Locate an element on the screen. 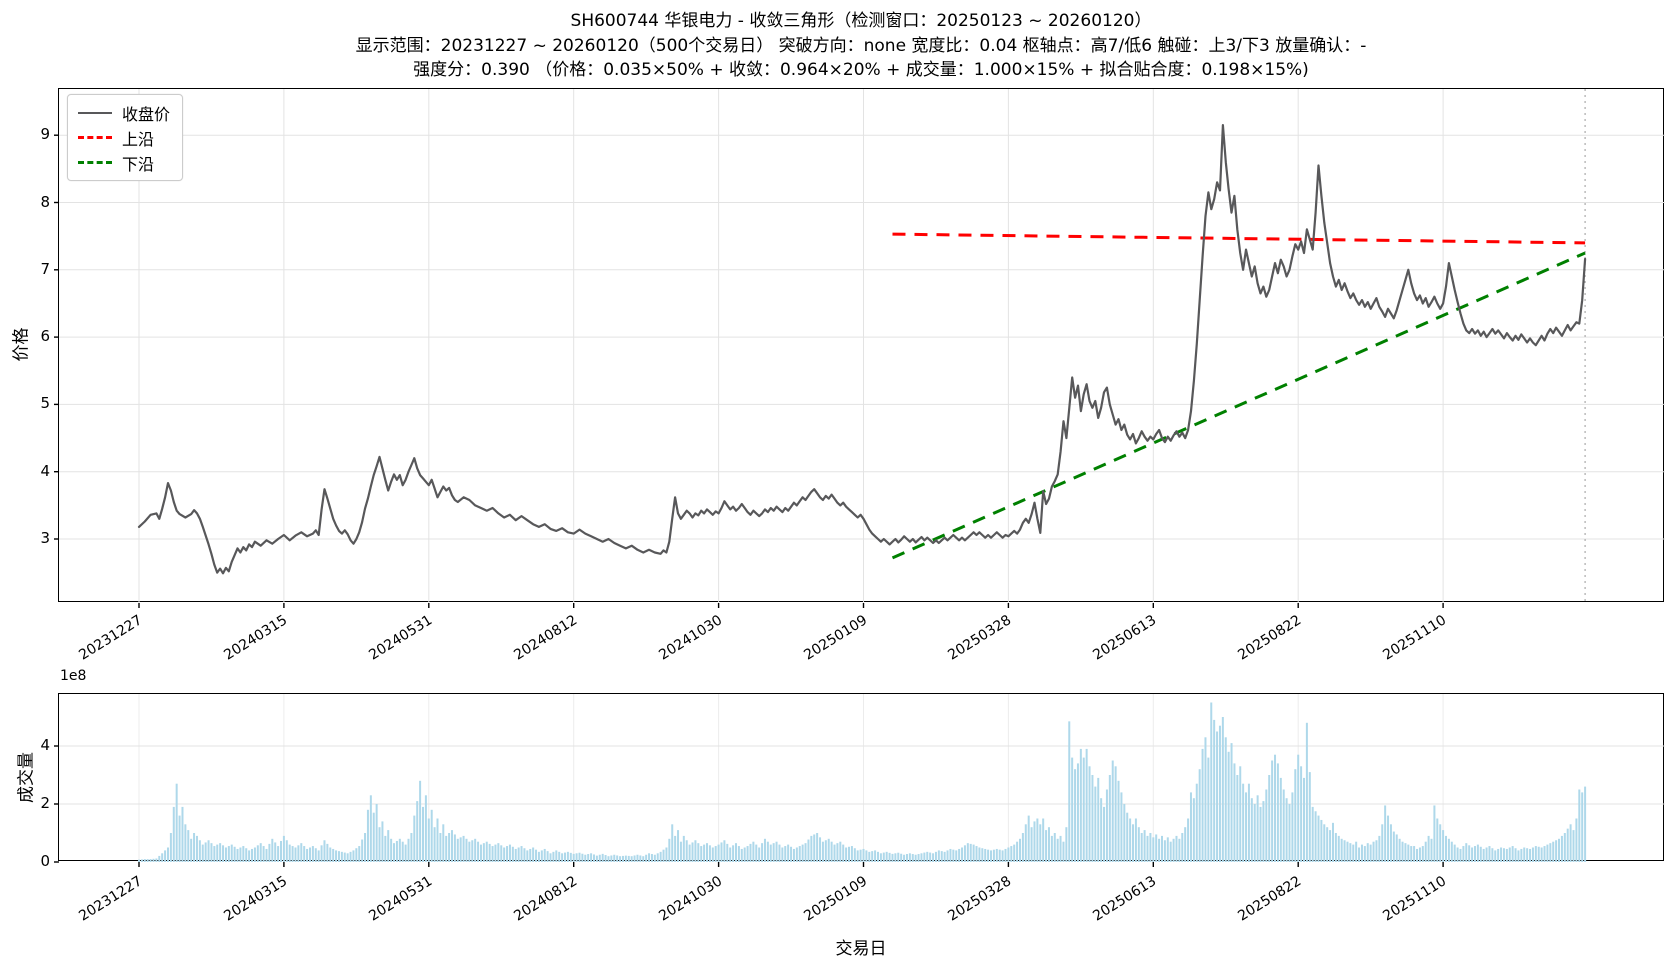 Image resolution: width=1680 pixels, height=960 pixels. legend-item-lower: 下沿 is located at coordinates (124, 162).